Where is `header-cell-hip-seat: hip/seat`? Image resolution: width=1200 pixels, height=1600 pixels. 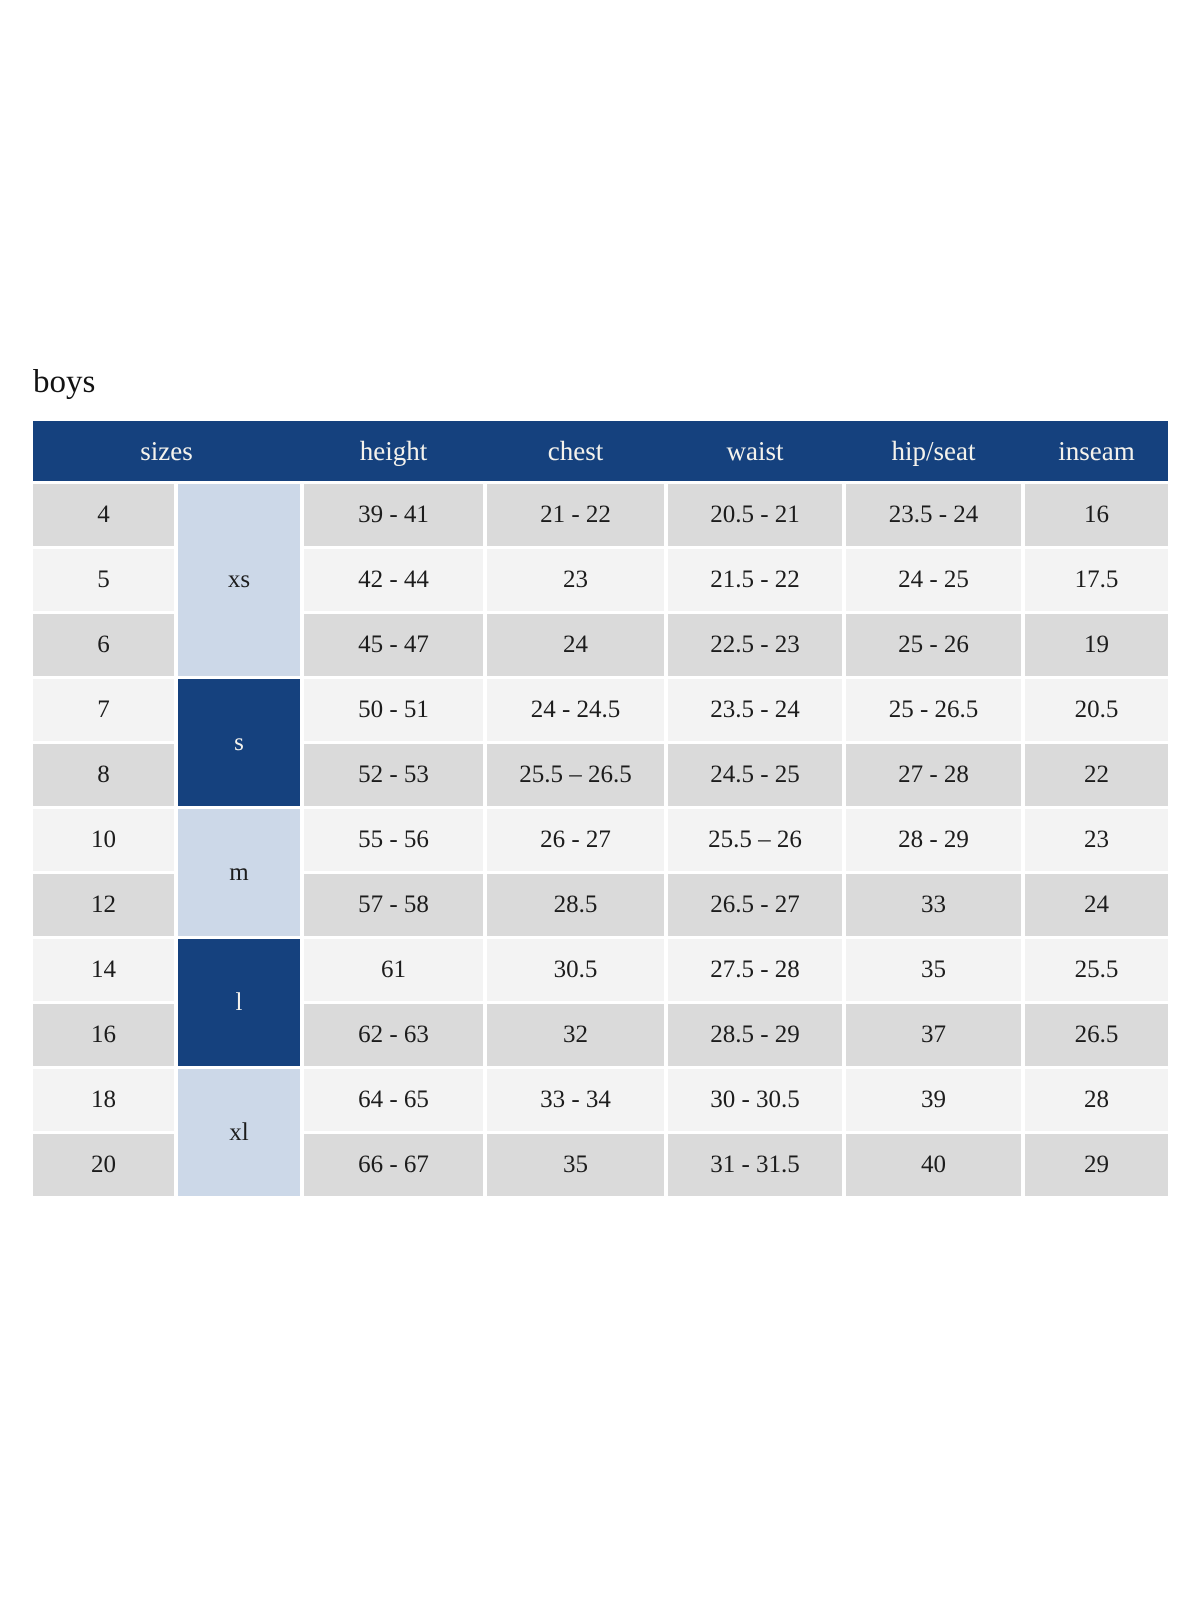
header-cell-hip-seat: hip/seat is located at coordinates (933, 450).